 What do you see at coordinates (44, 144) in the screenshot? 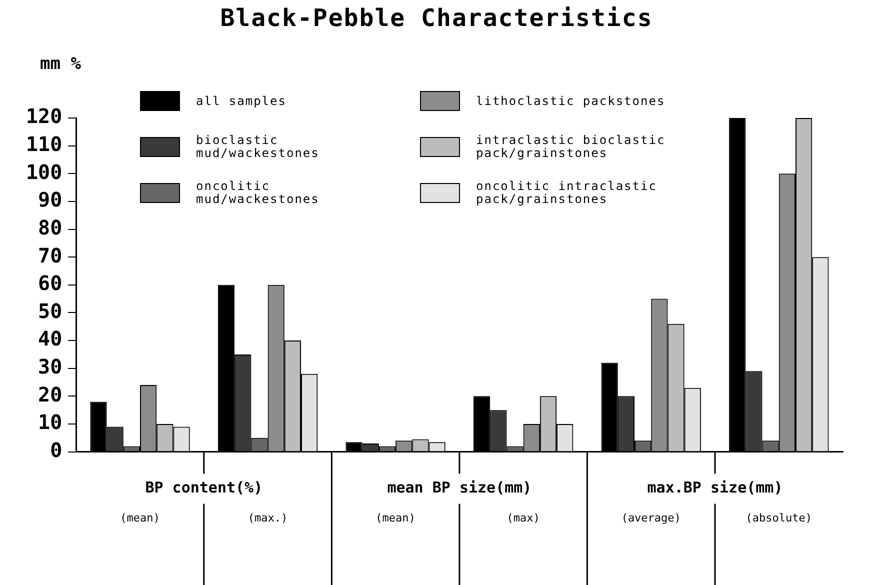
I see `y-tick-label: 110` at bounding box center [44, 144].